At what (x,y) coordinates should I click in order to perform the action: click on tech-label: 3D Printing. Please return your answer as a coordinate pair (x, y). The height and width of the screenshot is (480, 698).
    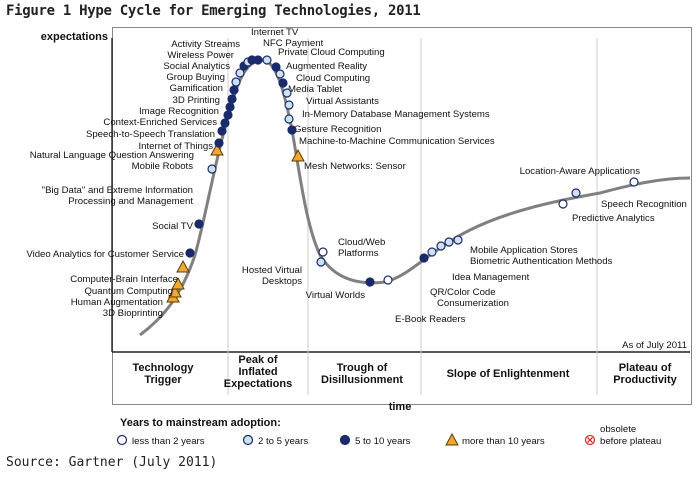
    Looking at the image, I should click on (196, 100).